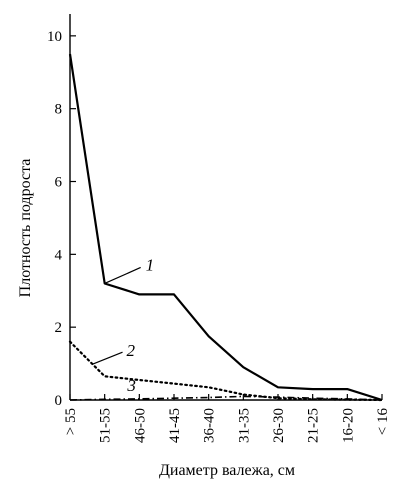 The height and width of the screenshot is (494, 416). I want to click on x-tick-label: 36-40, so click(210, 425).